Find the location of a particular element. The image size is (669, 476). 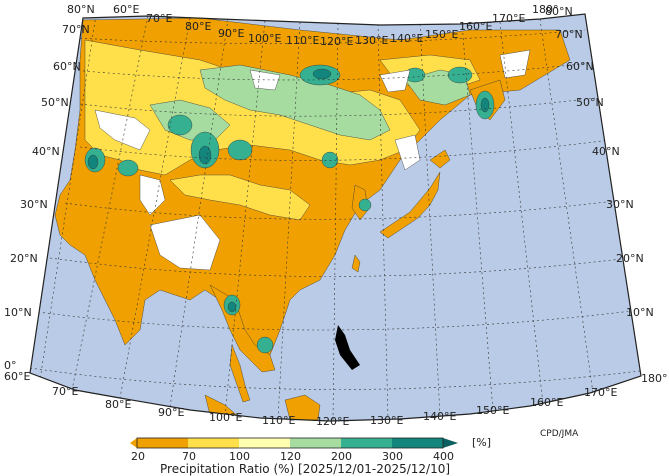

colorbar-arrow-low is located at coordinates (133, 443).